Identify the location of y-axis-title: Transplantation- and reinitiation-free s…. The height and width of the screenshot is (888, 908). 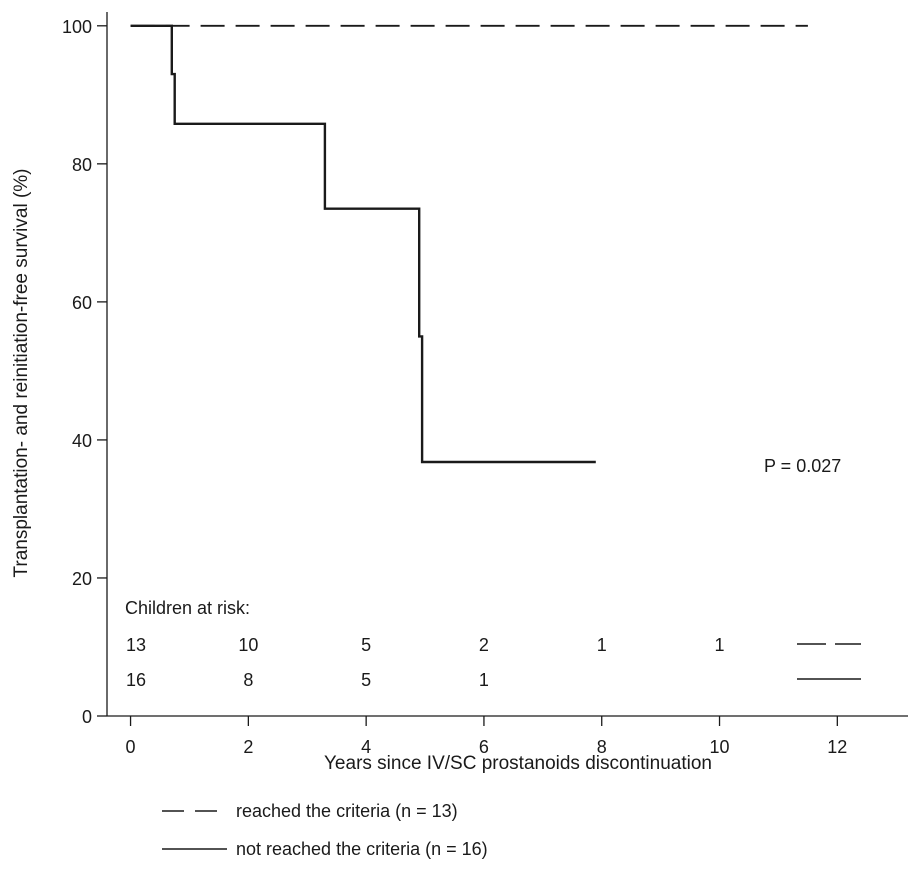
(21, 372).